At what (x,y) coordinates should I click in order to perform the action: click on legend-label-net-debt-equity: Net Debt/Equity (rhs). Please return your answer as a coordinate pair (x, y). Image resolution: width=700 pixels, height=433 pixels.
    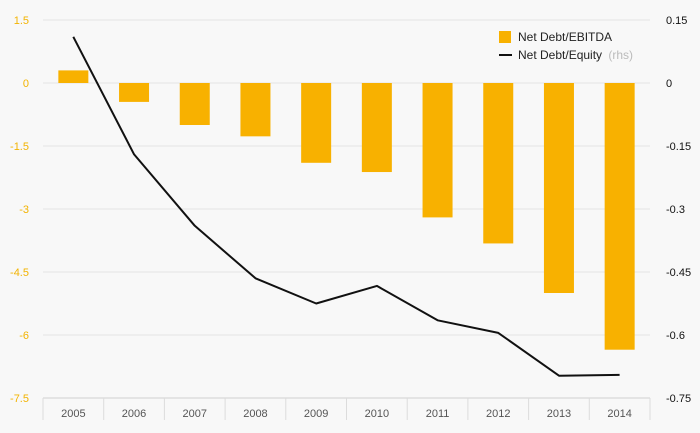
    Looking at the image, I should click on (575, 55).